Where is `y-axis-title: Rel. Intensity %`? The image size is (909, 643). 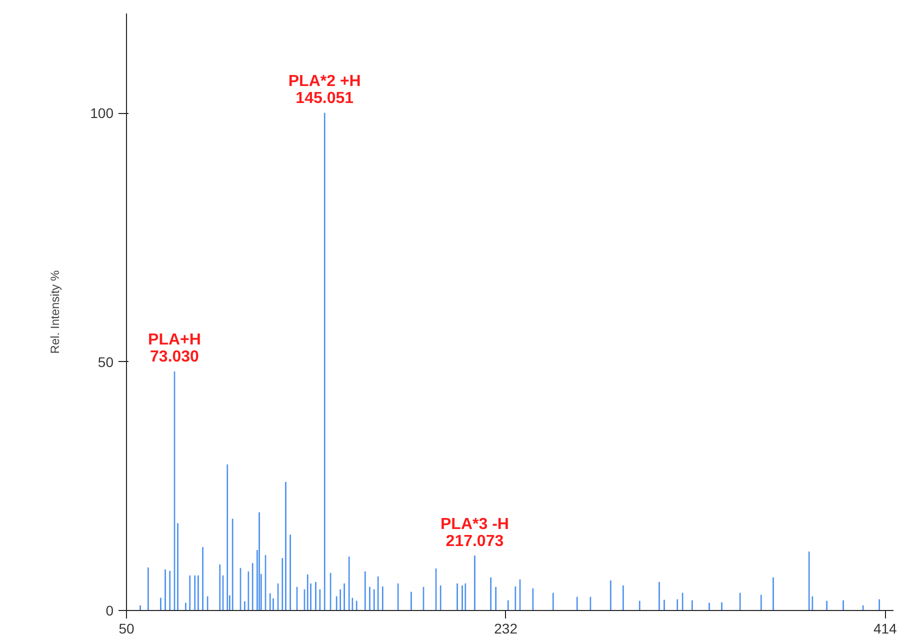
y-axis-title: Rel. Intensity % is located at coordinates (55, 312).